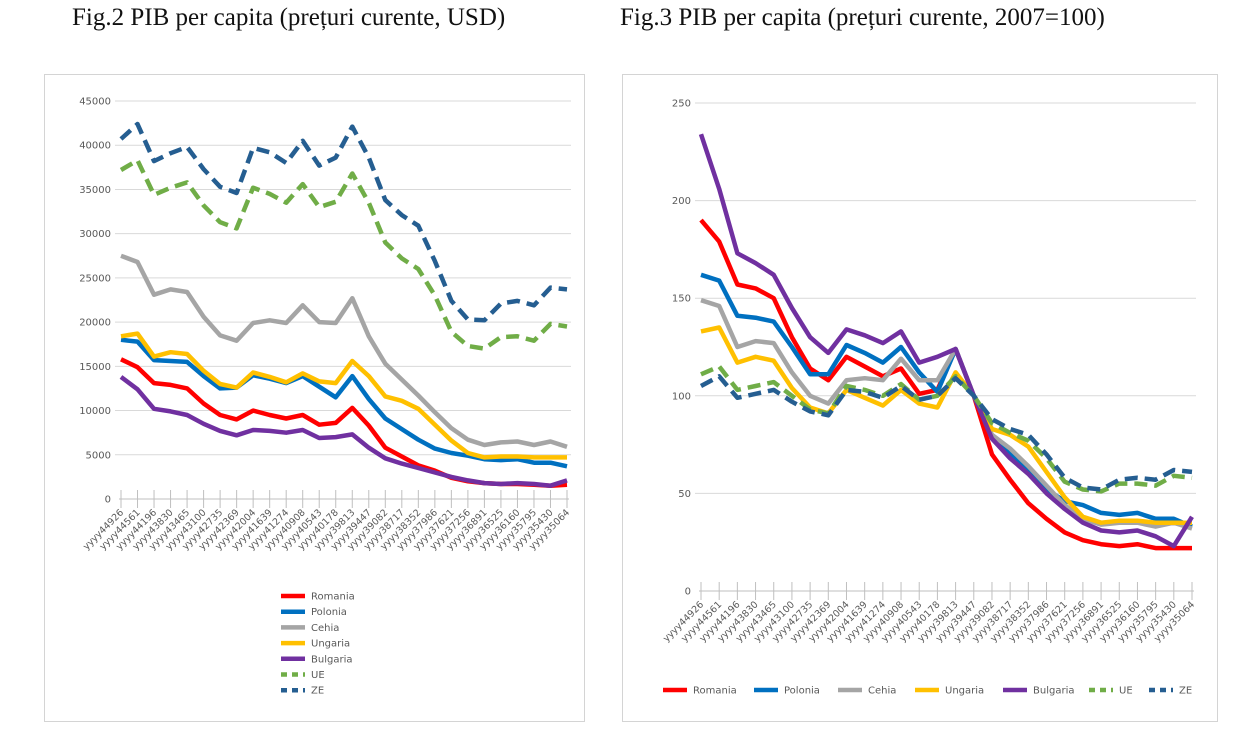  I want to click on y-tick-label: 100, so click(681, 396).